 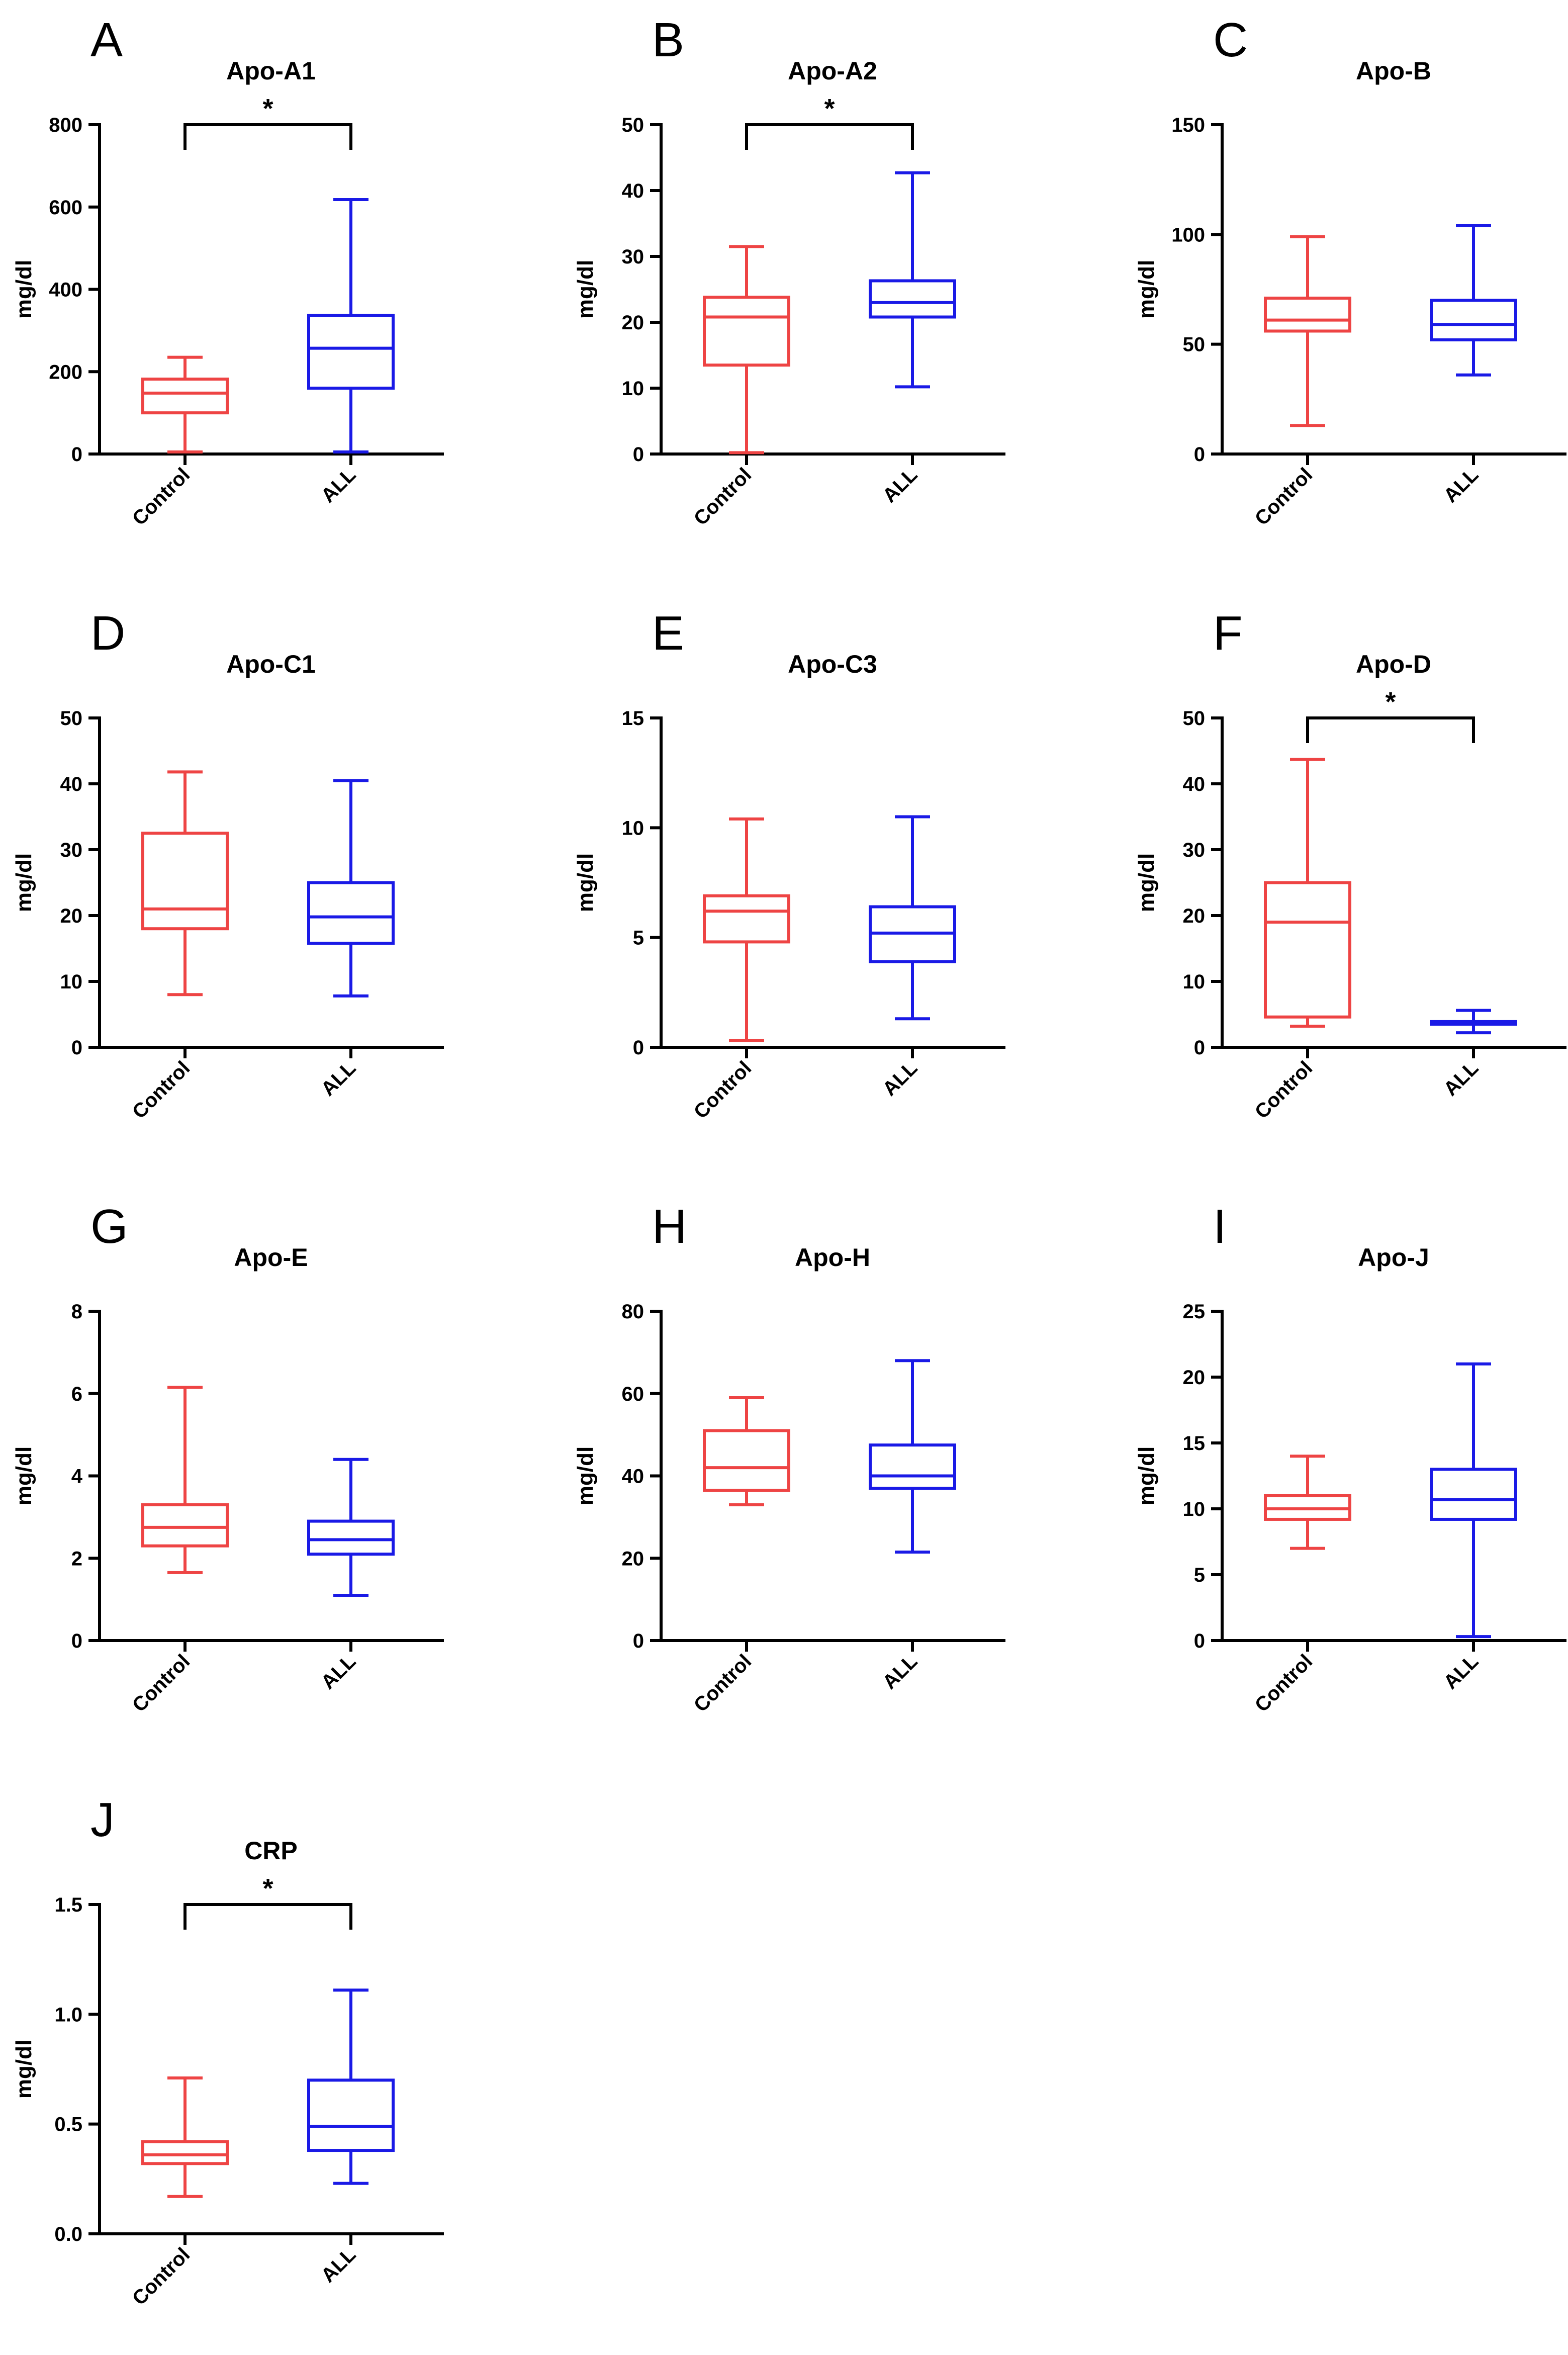 I want to click on chart-panel-g: G Apo-E 0 2 4 6 8 mg/dl Control ALL, so click(x=228, y=1458).